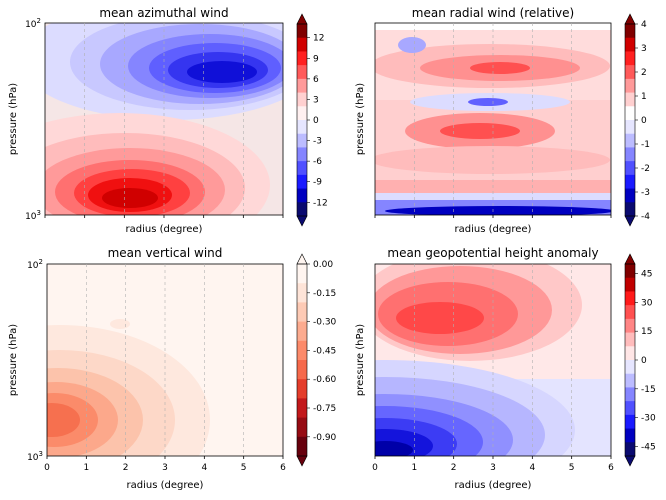  What do you see at coordinates (324, 294) in the screenshot?
I see `colorbar-tick-label: -0.15` at bounding box center [324, 294].